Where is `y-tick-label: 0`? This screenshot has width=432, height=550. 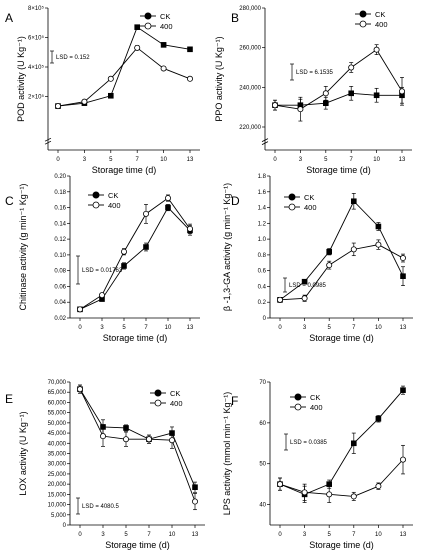
y-tick-label: 0 is located at coordinates (265, 319).